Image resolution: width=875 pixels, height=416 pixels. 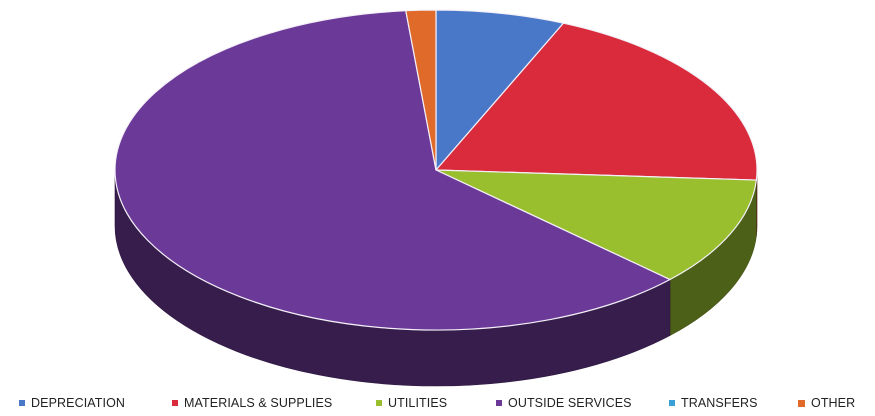 I want to click on legend-swatch-outside-services, so click(x=499, y=403).